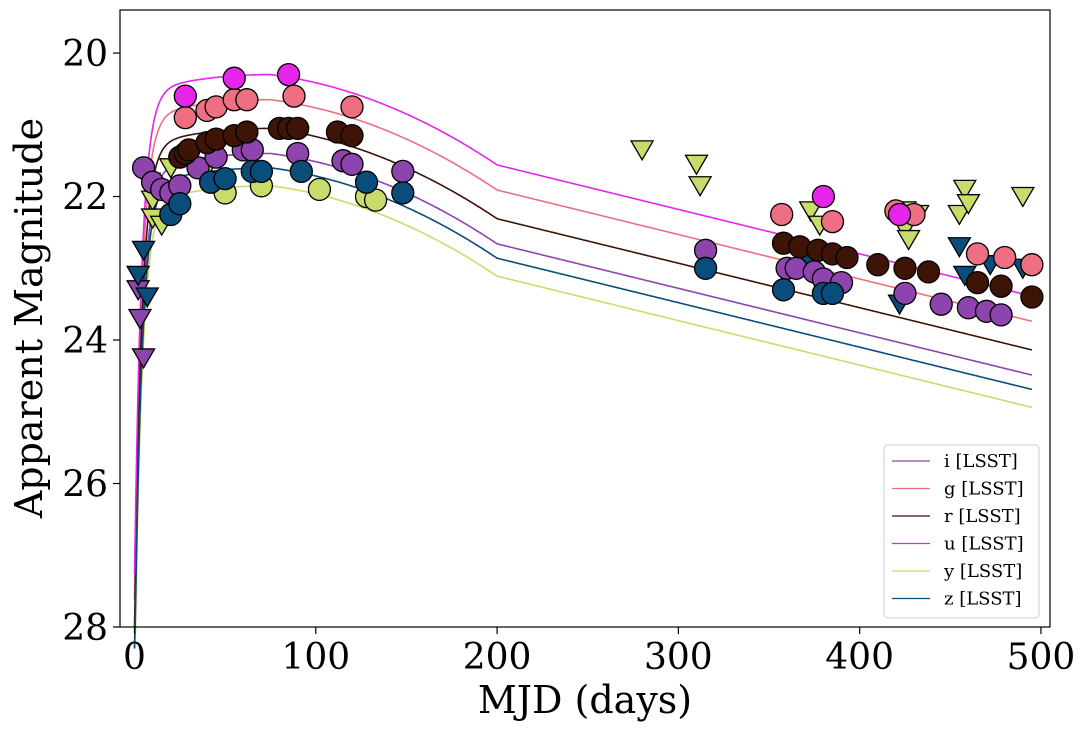  What do you see at coordinates (585, 700) in the screenshot?
I see `x-axis-label: MJD (days)` at bounding box center [585, 700].